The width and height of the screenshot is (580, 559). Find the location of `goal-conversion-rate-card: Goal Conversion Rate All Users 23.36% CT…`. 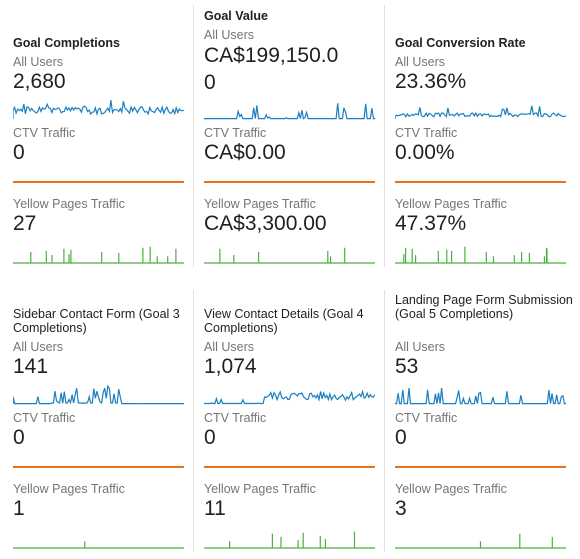

goal-conversion-rate-card: Goal Conversion Rate All Users 23.36% CT… is located at coordinates (485, 134).